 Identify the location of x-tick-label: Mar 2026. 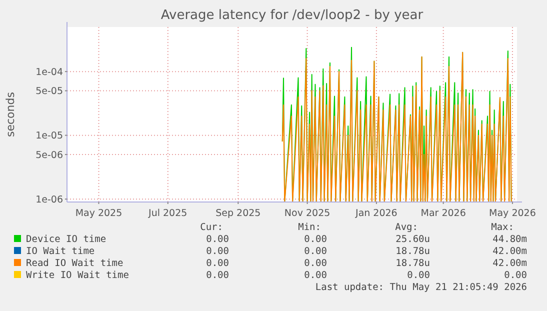
(443, 213).